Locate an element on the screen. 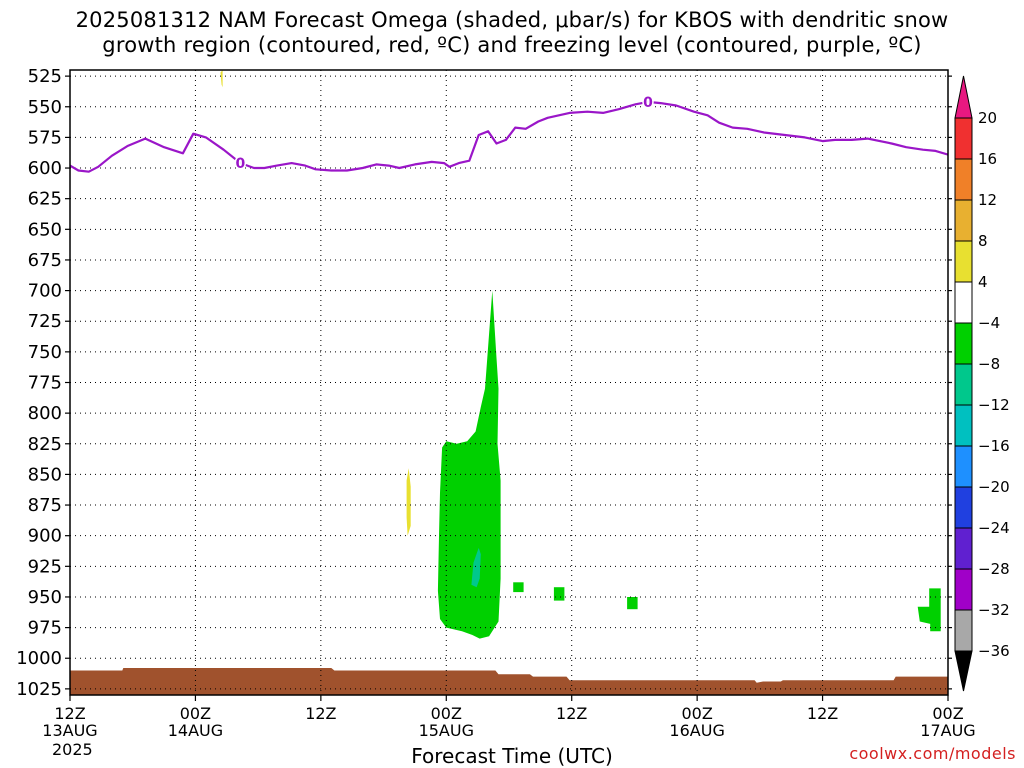 This screenshot has width=1024, height=768. freezing-level-line is located at coordinates (509, 136).